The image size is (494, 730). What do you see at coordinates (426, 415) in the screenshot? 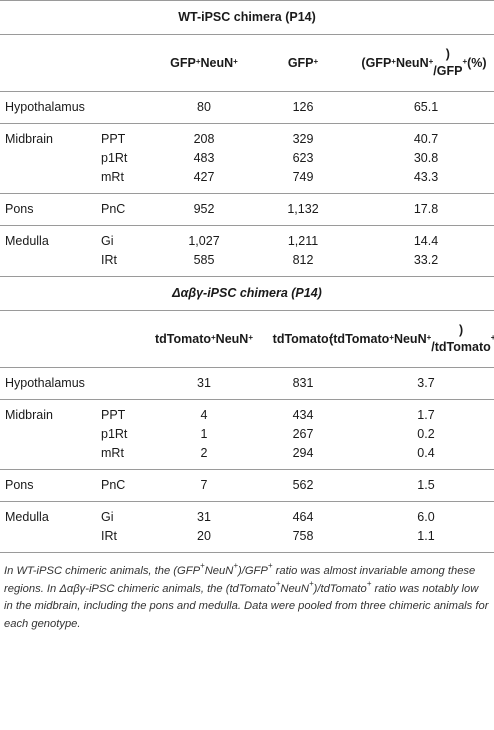
I see `ratio-cell: 1.7` at bounding box center [426, 415].